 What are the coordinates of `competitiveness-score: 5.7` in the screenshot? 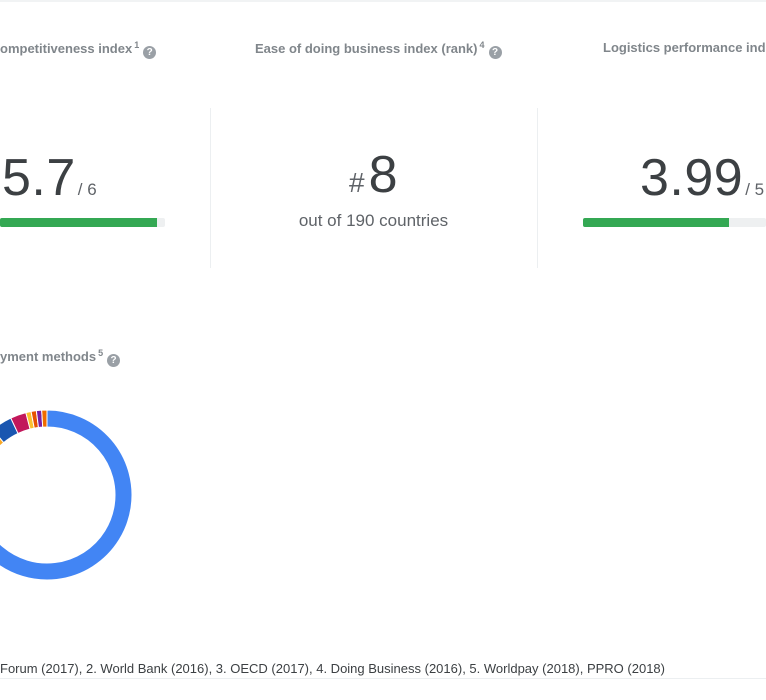 It's located at (39, 178).